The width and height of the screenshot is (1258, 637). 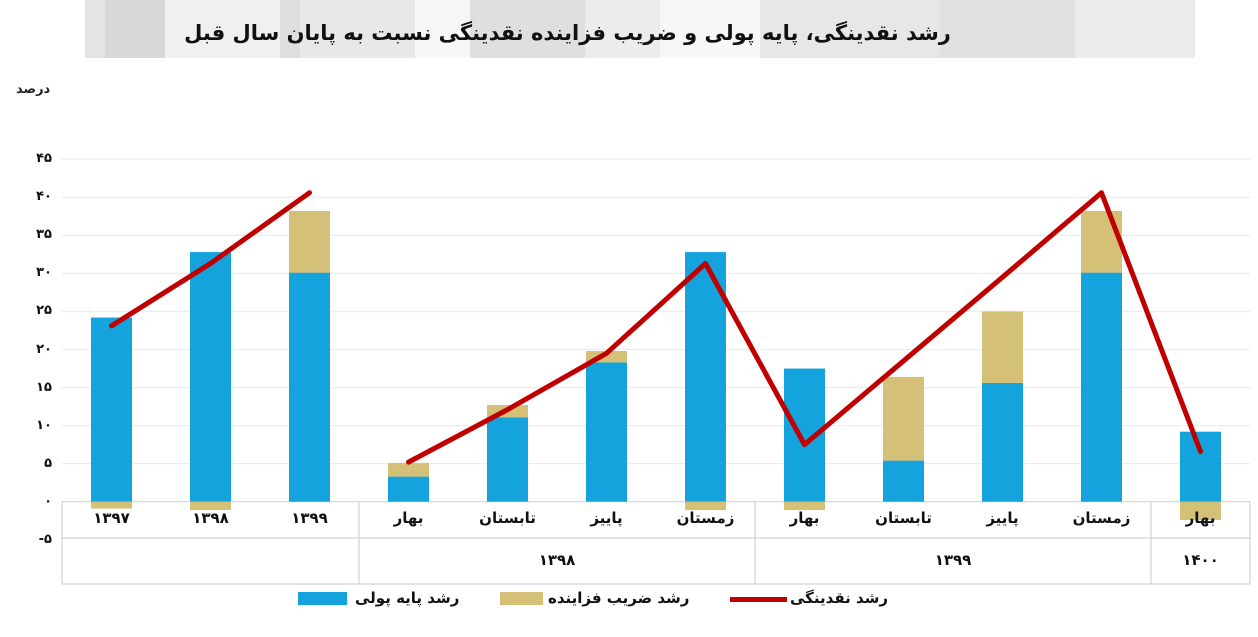 I want to click on y-tick-label: ۰, so click(x=48, y=501).